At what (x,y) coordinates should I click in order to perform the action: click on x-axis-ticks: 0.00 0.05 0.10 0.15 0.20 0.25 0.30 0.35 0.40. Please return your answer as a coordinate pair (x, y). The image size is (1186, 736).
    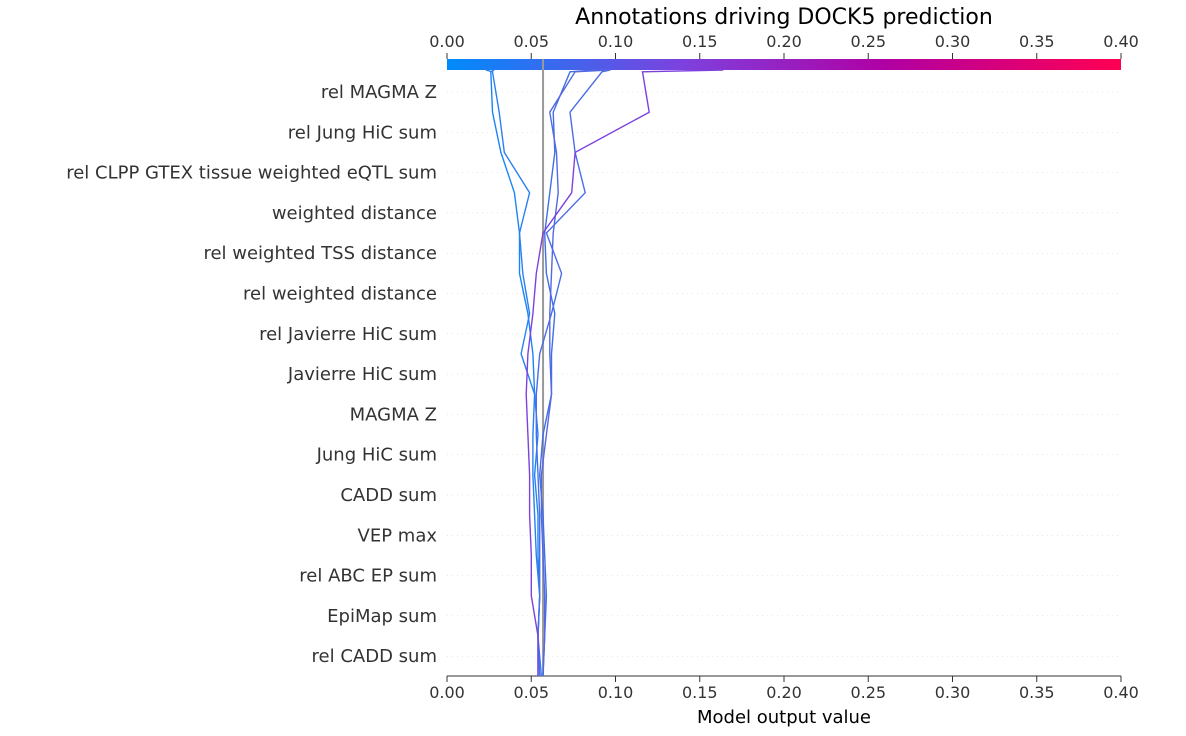
    Looking at the image, I should click on (784, 689).